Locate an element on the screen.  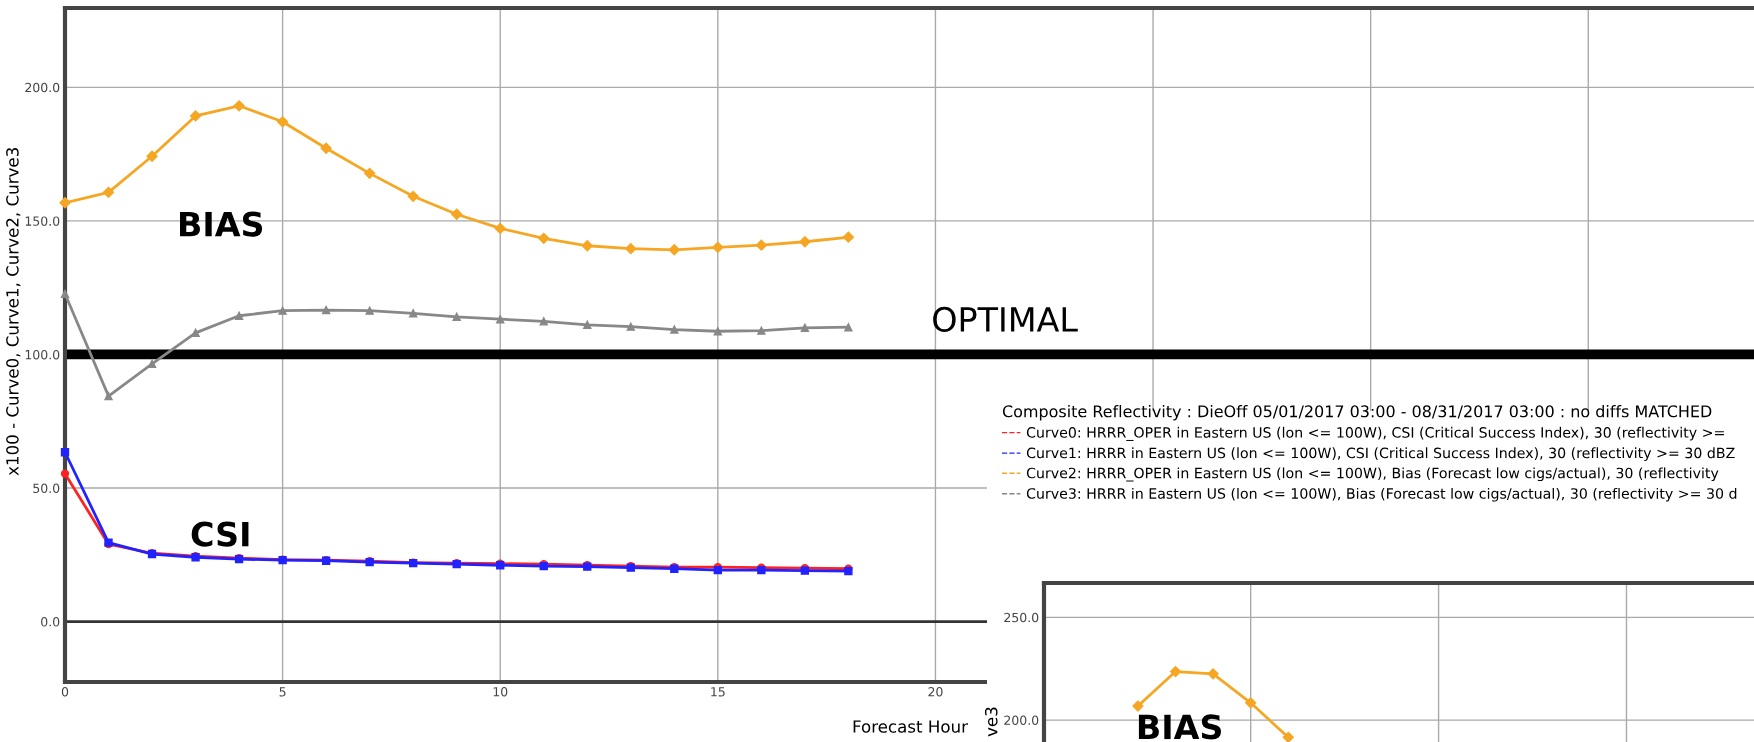
legend-label: Curve2: HRRR_OPER in Eastern US (lon <= 100W), Bias (Forecast low cigs/actual), 30 (reflectivity is located at coordinates (1372, 474).